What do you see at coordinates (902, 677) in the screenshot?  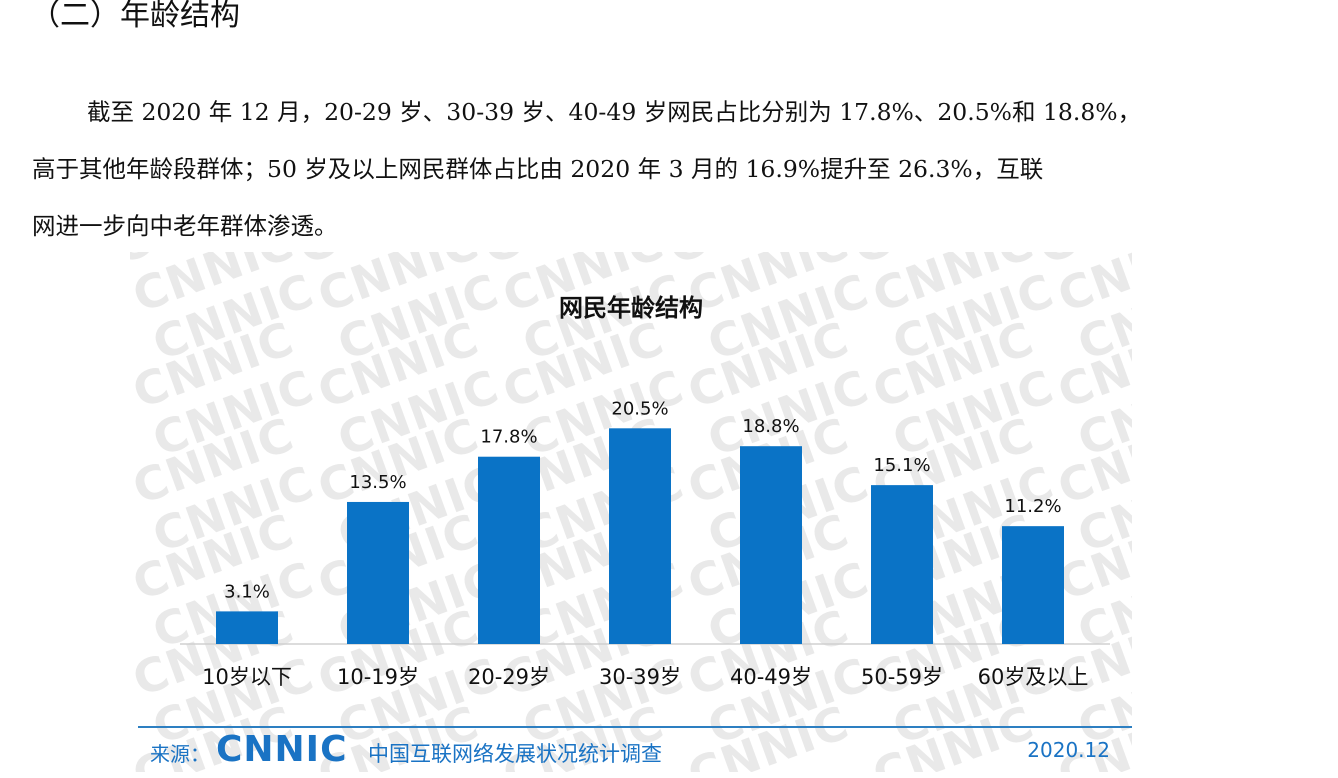 I see `x-tick-label: 50-59岁` at bounding box center [902, 677].